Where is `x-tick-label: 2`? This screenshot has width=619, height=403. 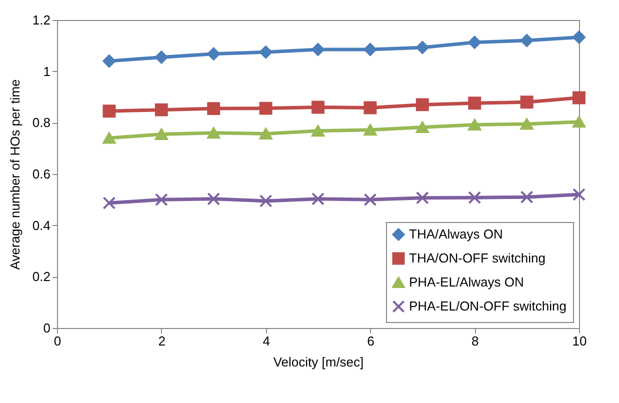 x-tick-label: 2 is located at coordinates (162, 341).